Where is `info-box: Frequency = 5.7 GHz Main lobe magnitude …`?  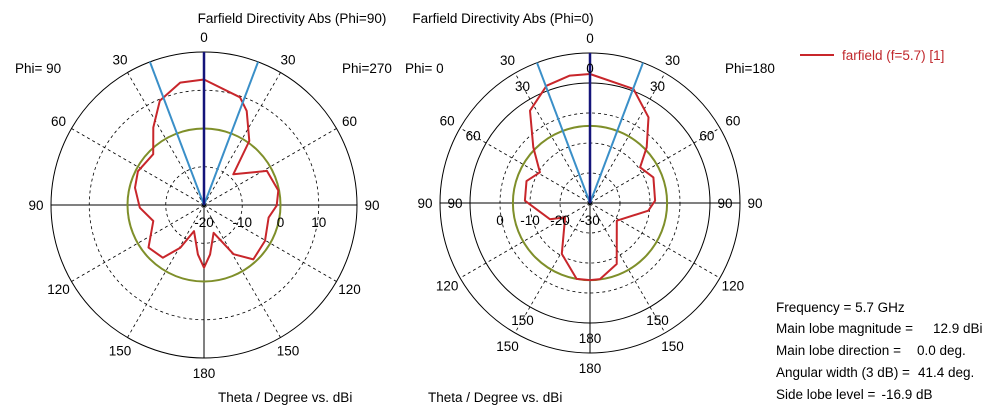
info-box: Frequency = 5.7 GHz Main lobe magnitude … is located at coordinates (879, 351).